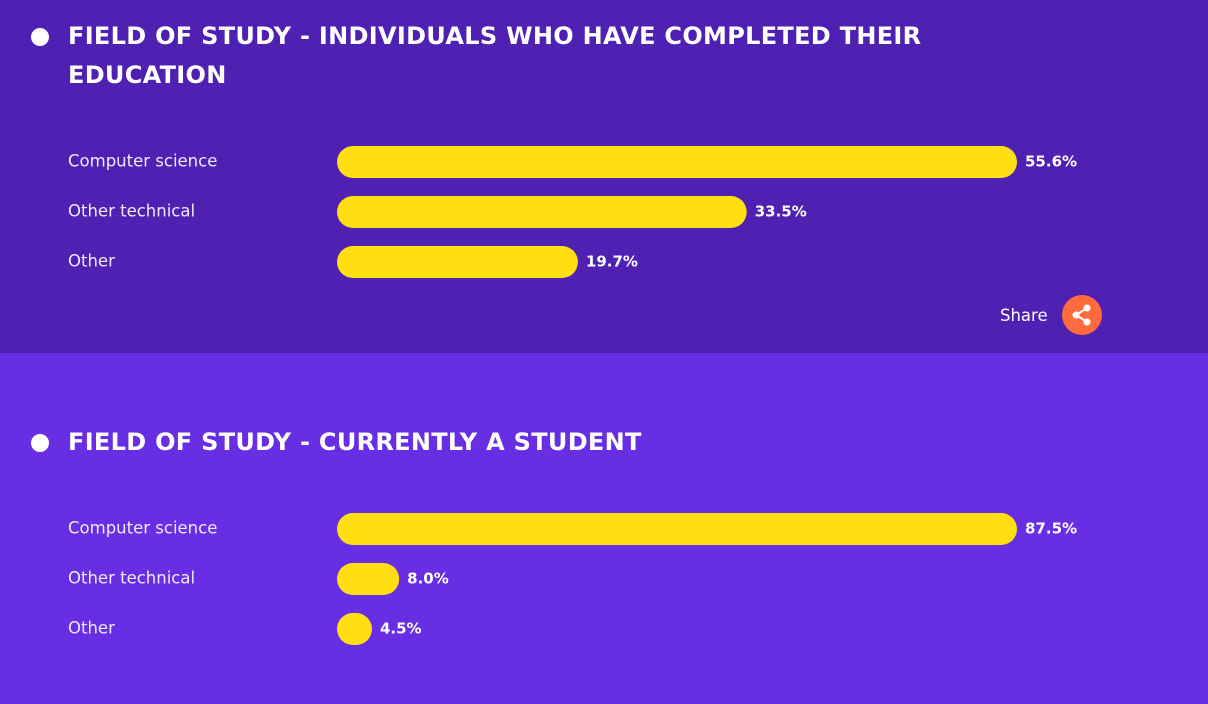  I want to click on value-label: 55.6%, so click(1051, 162).